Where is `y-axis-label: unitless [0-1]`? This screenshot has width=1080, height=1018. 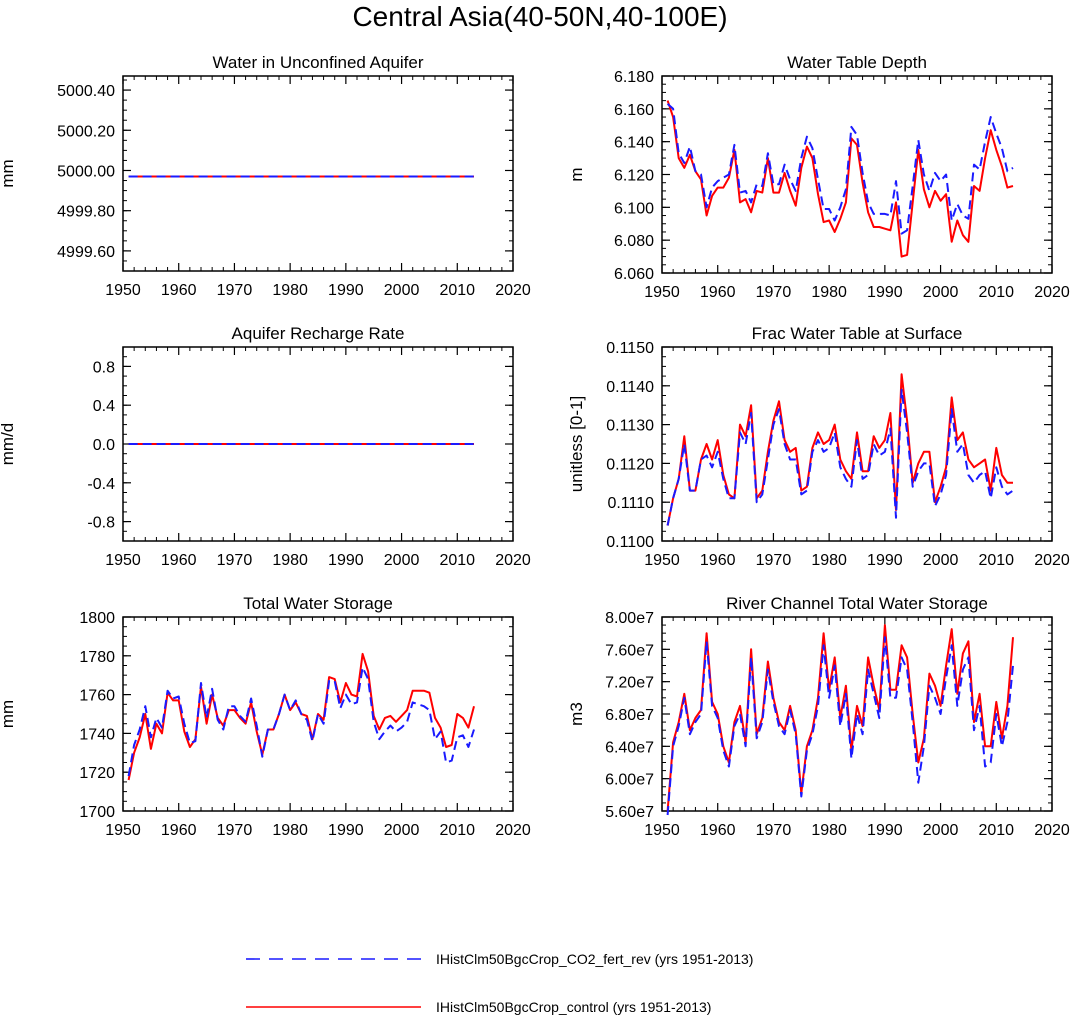 y-axis-label: unitless [0-1] is located at coordinates (576, 444).